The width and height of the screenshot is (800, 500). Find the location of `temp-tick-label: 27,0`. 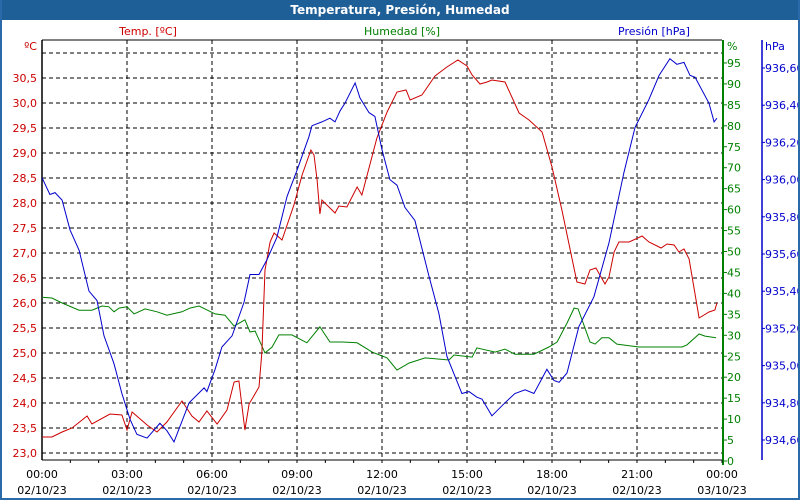

temp-tick-label: 27,0 is located at coordinates (25, 253).